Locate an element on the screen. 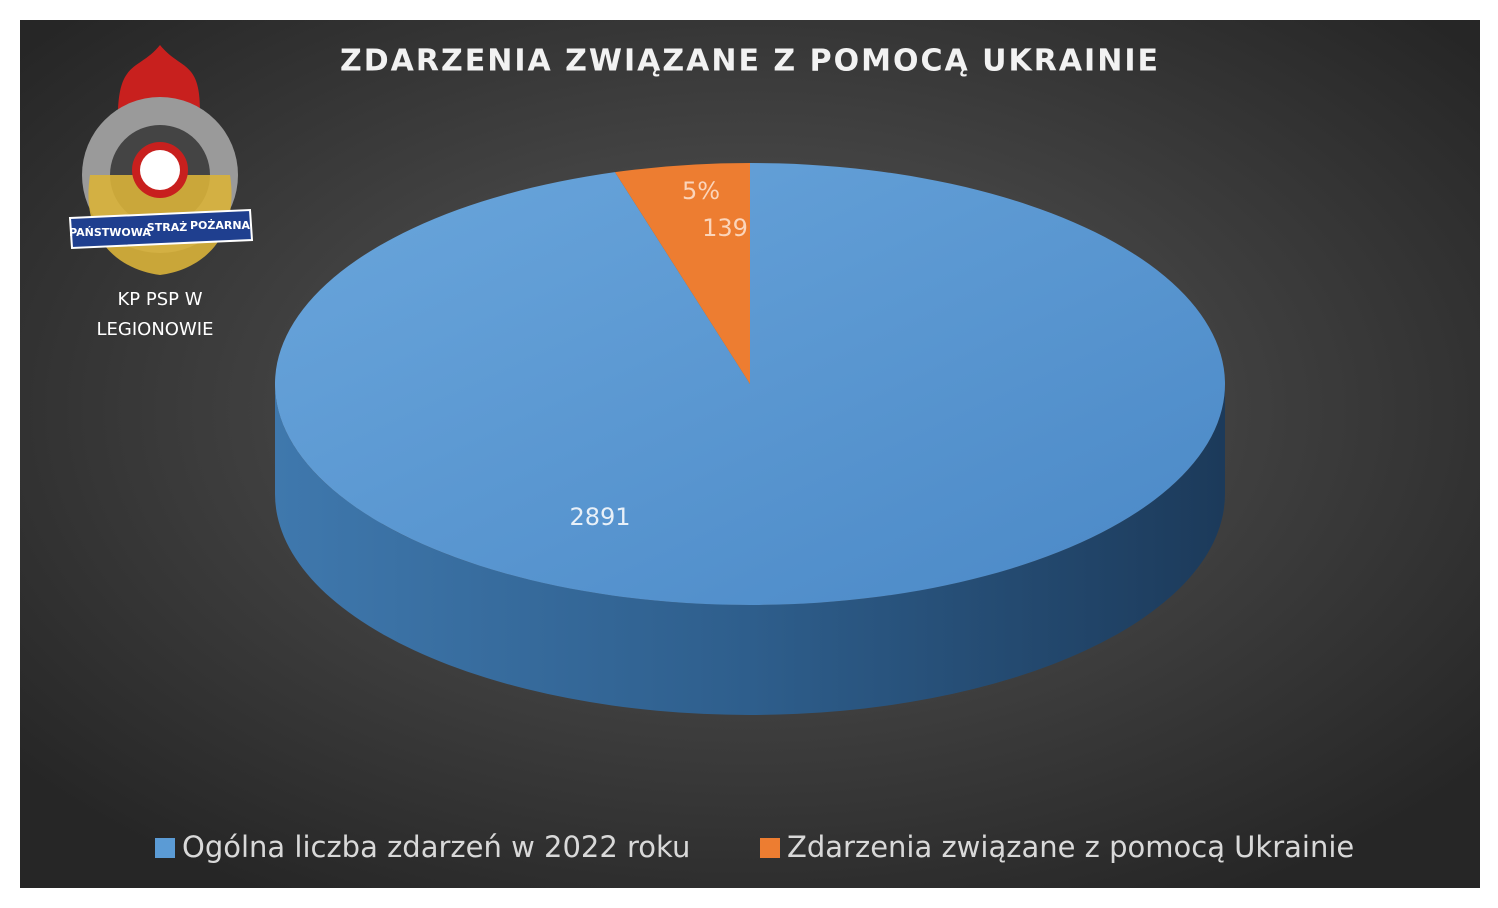 The image size is (1498, 908). logo-caption: KP PSP W is located at coordinates (159, 299).